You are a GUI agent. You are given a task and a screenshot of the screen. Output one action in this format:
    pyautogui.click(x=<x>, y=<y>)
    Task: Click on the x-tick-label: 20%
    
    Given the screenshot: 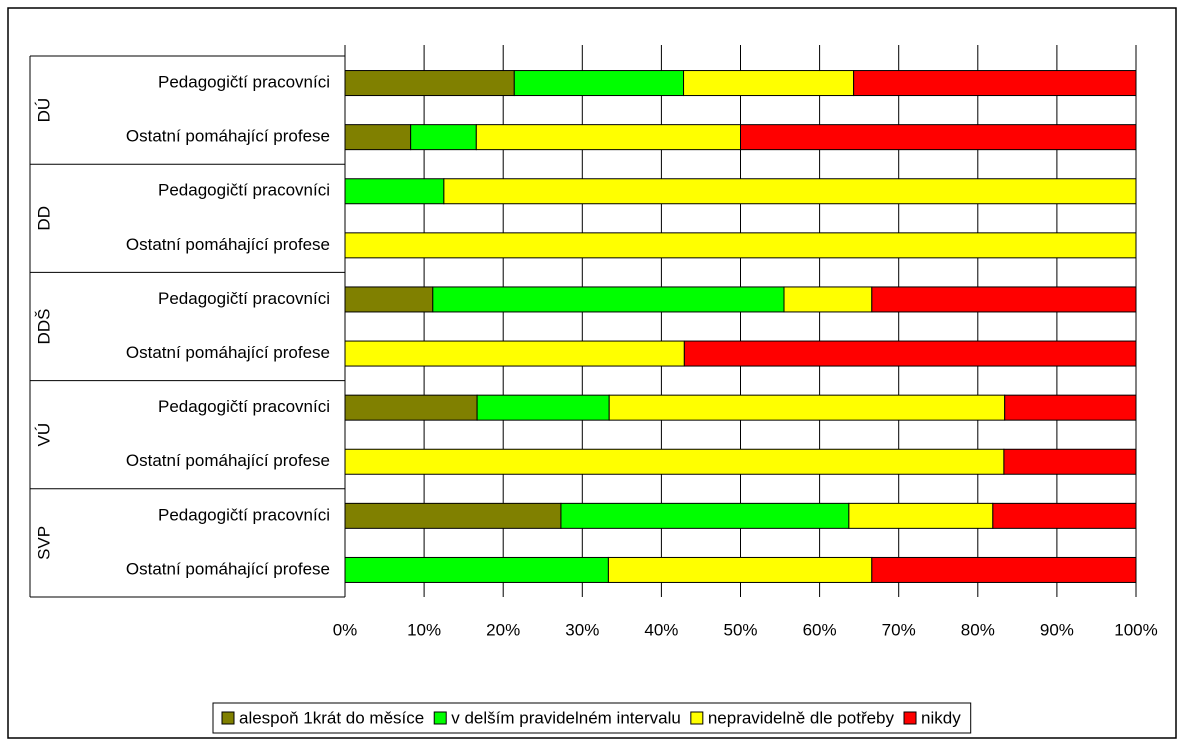 What is the action you would take?
    pyautogui.click(x=503, y=629)
    